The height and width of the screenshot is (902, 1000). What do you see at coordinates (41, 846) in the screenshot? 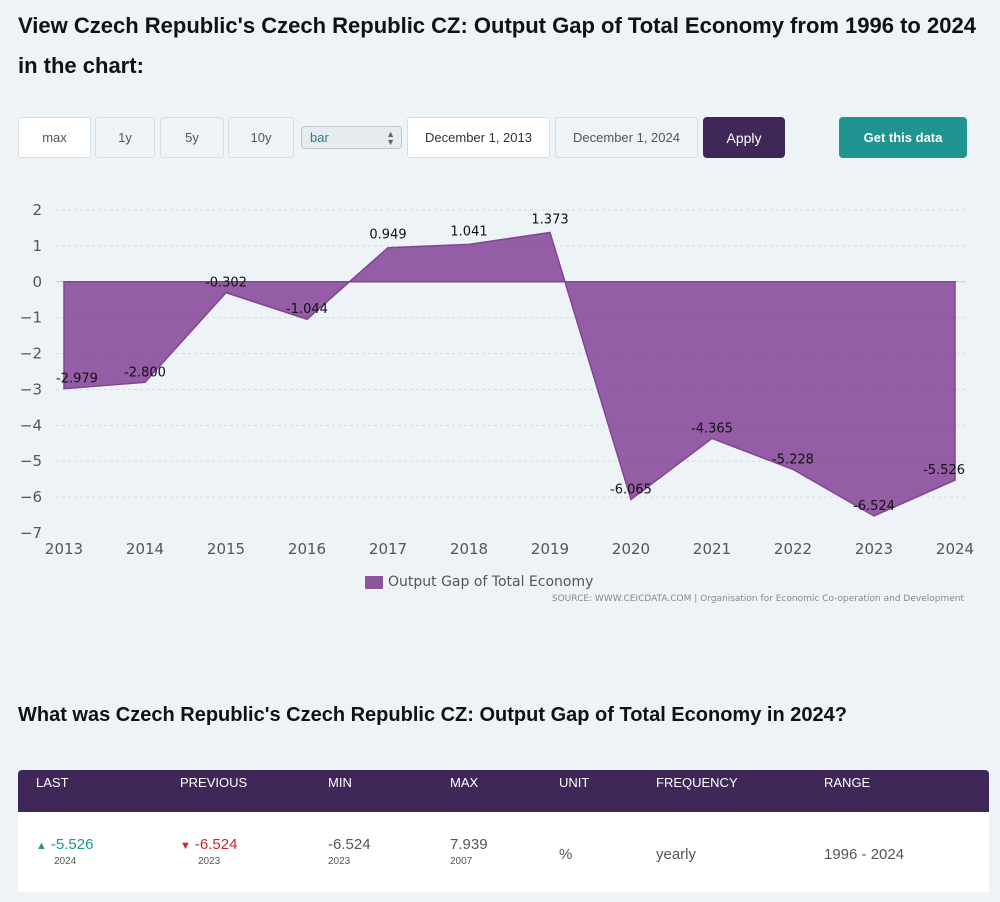
I see `up-arrow-icon: ▲` at bounding box center [41, 846].